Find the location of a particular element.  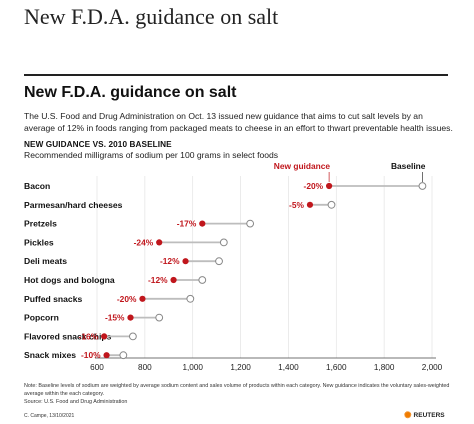

chart-subtitle: NEW GUIDANCE VS. 2010 BASELINE is located at coordinates (98, 144).